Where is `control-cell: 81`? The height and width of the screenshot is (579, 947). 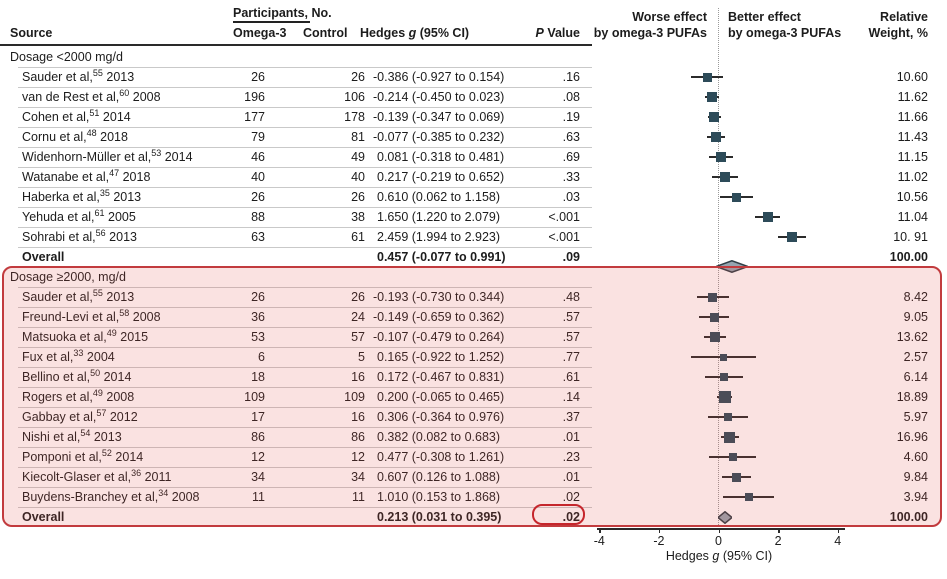 control-cell: 81 is located at coordinates (358, 137).